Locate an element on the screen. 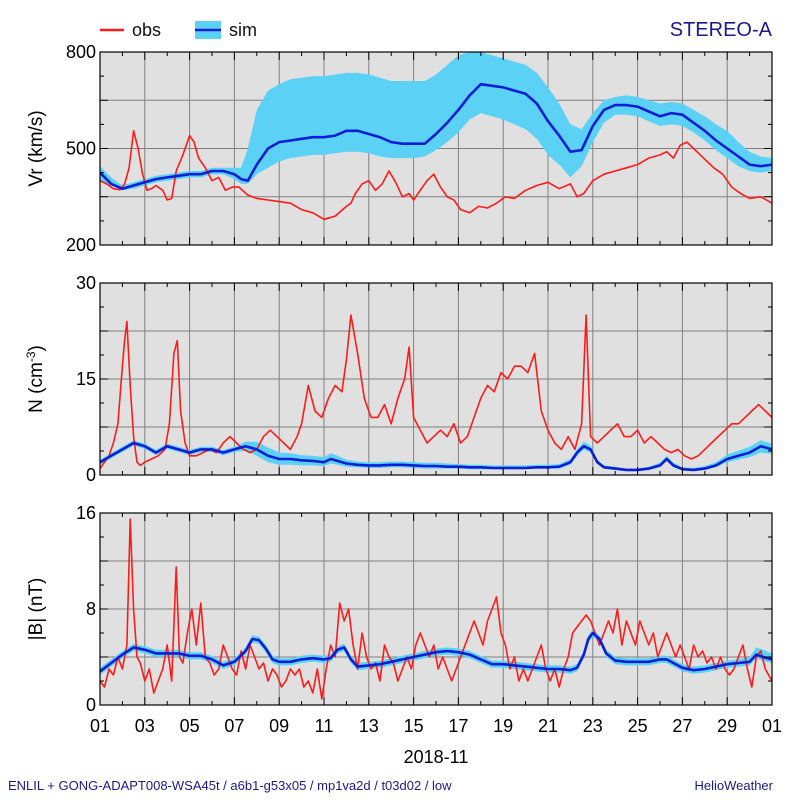  obs-series-line is located at coordinates (436, 175).